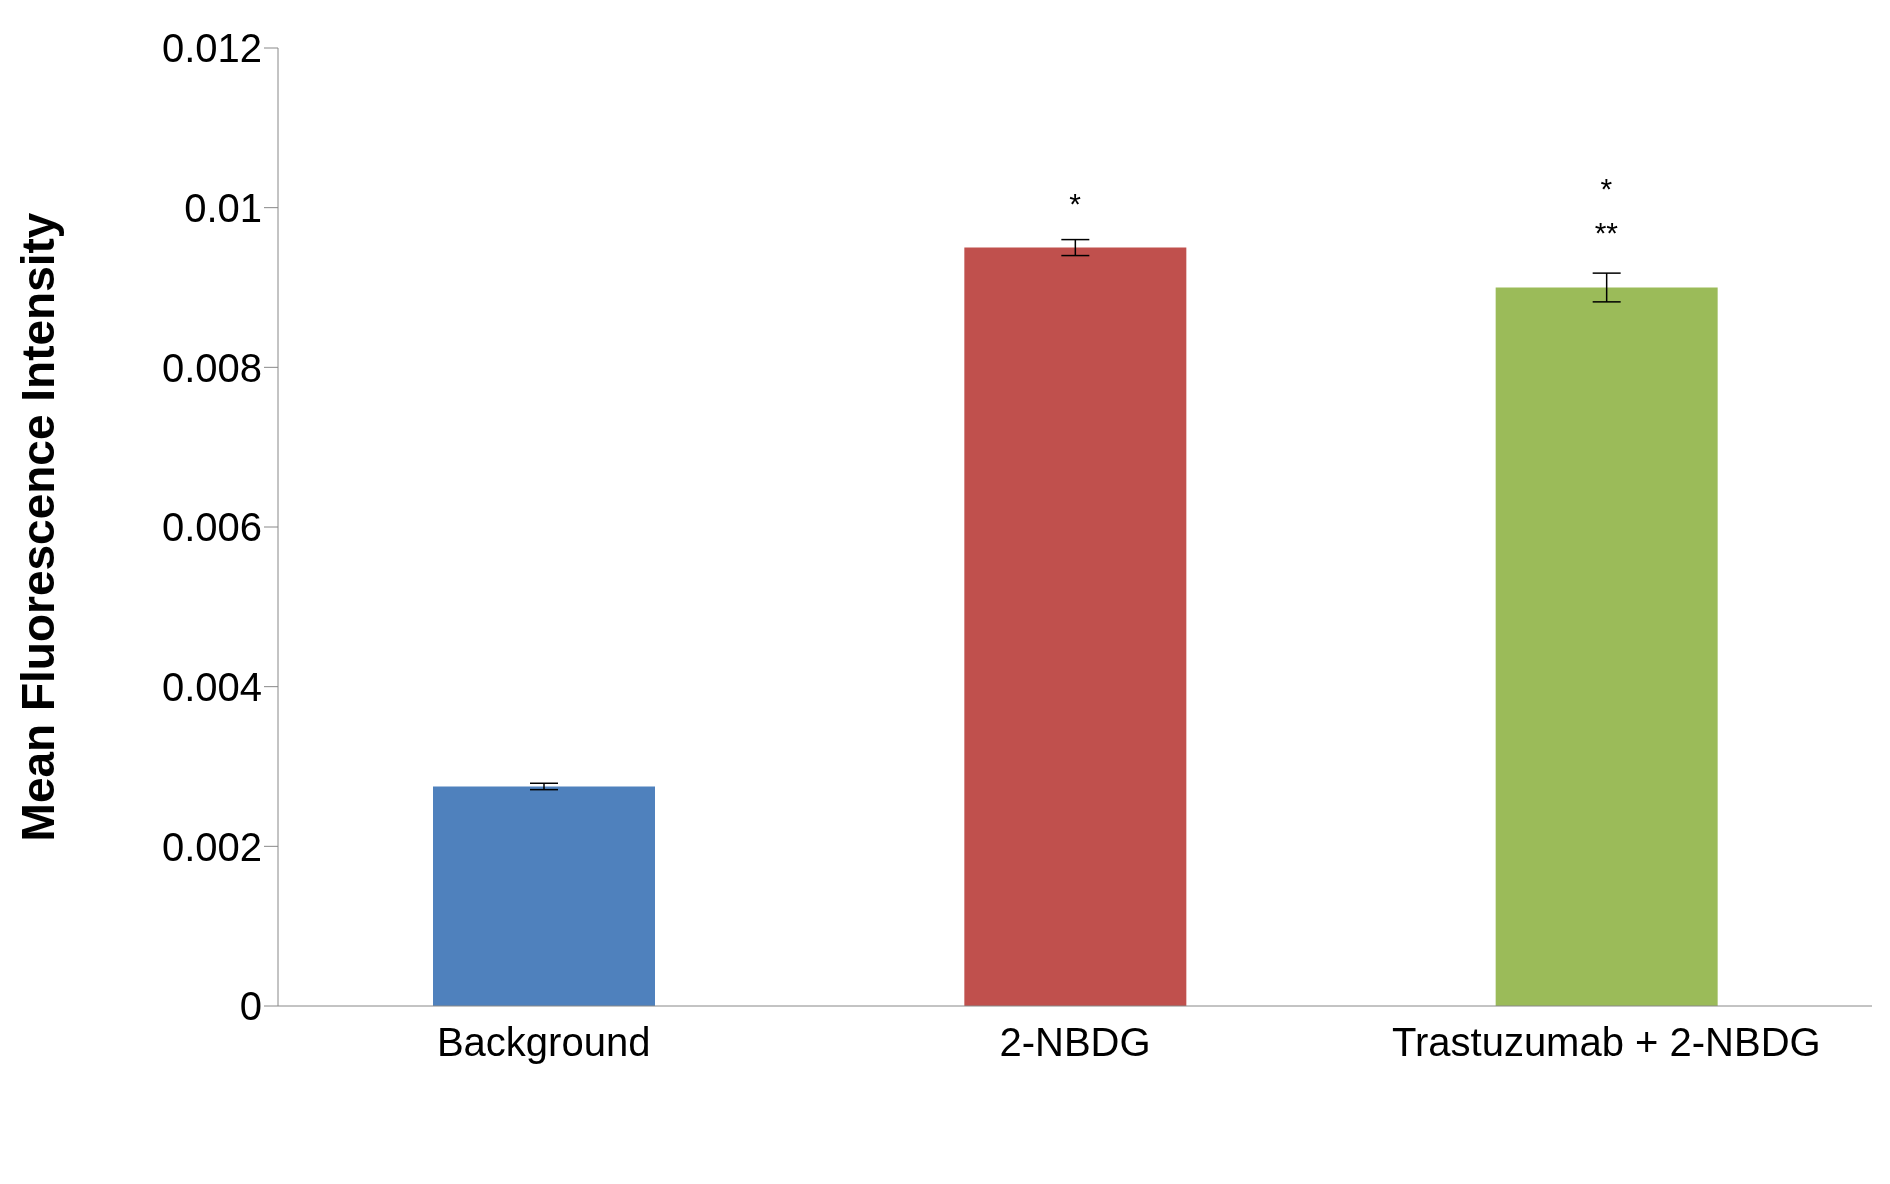 This screenshot has height=1184, width=1890. I want to click on x-tick-label: Background, so click(543, 1042).